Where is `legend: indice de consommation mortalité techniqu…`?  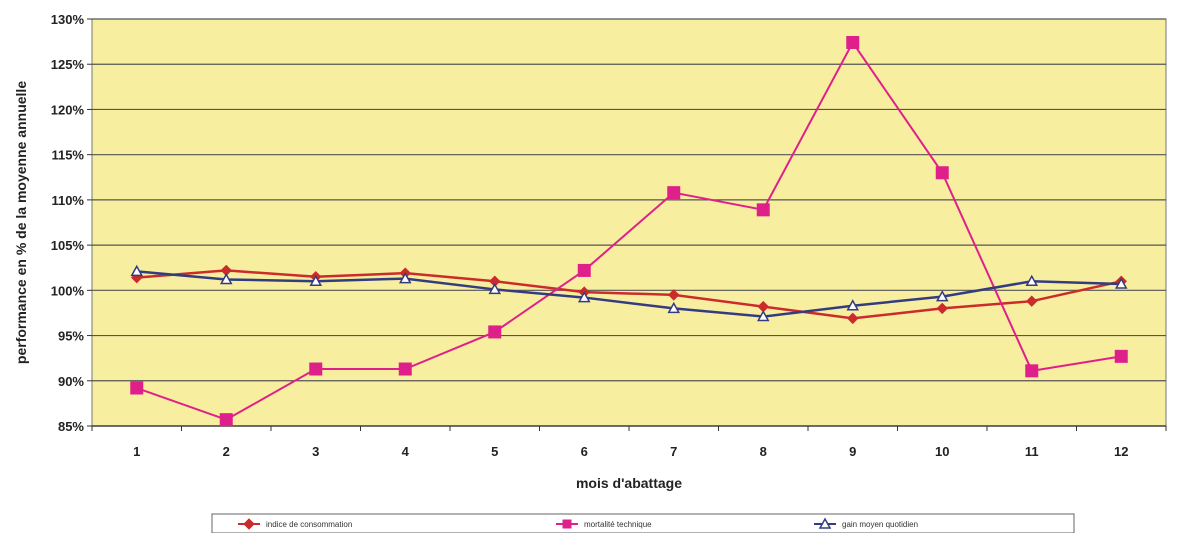 legend: indice de consommation mortalité techniqu… is located at coordinates (643, 523).